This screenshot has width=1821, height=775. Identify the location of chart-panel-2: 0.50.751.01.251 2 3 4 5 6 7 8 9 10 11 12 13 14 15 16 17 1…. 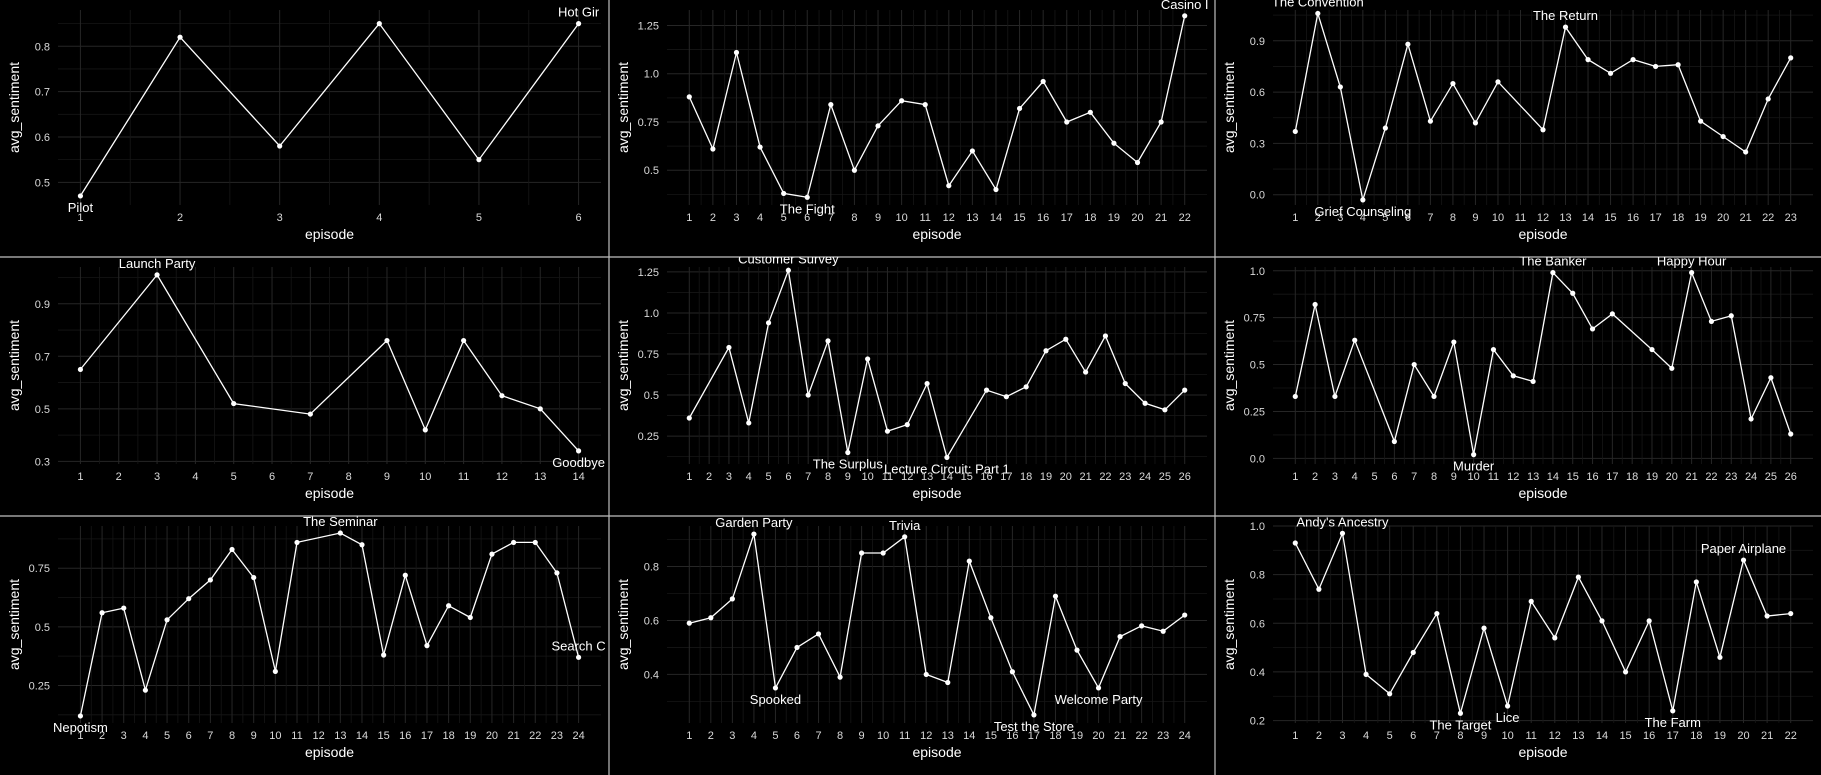
(912, 121).